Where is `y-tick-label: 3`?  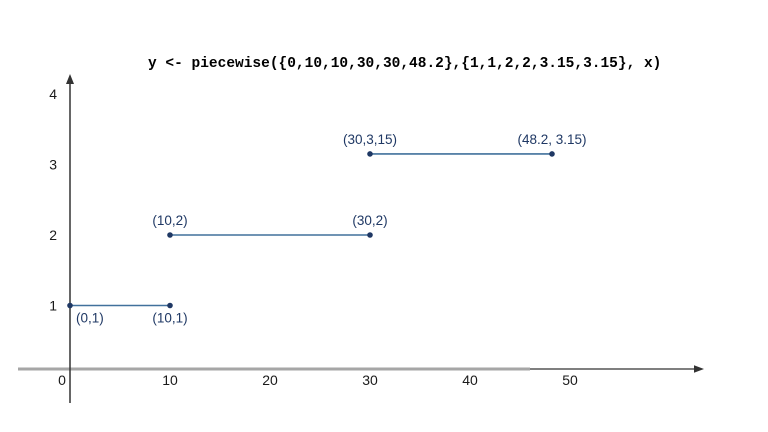 y-tick-label: 3 is located at coordinates (53, 165).